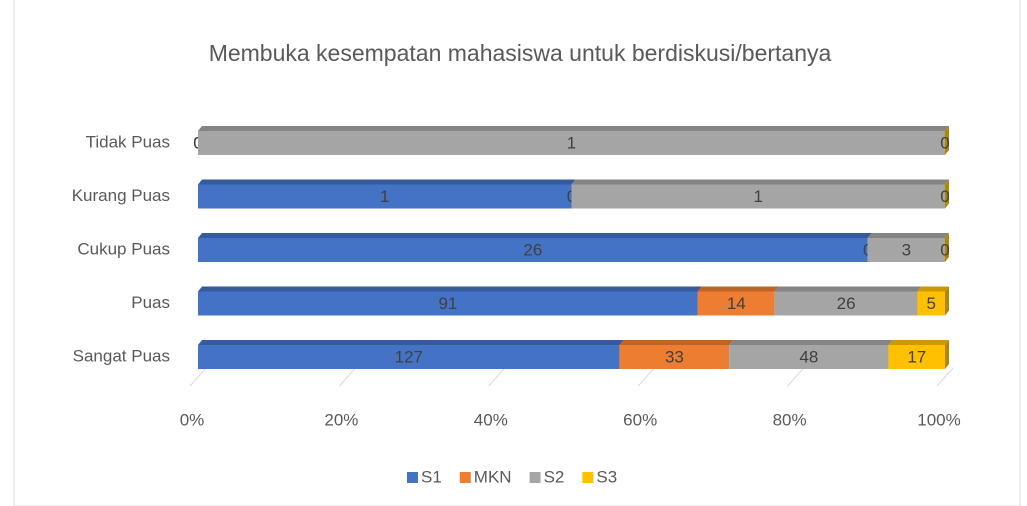 This screenshot has width=1027, height=506. Describe the element at coordinates (128, 141) in the screenshot. I see `y-tick-label: Tidak Puas` at that location.